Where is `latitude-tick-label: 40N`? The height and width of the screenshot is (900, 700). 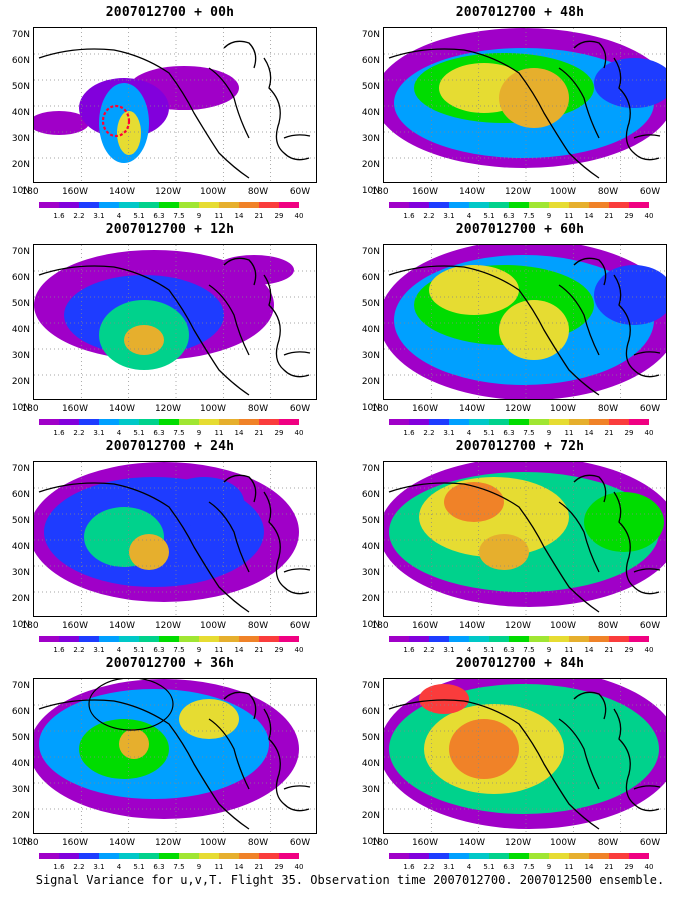
latitude-tick-label: 40N is located at coordinates (370, 330).